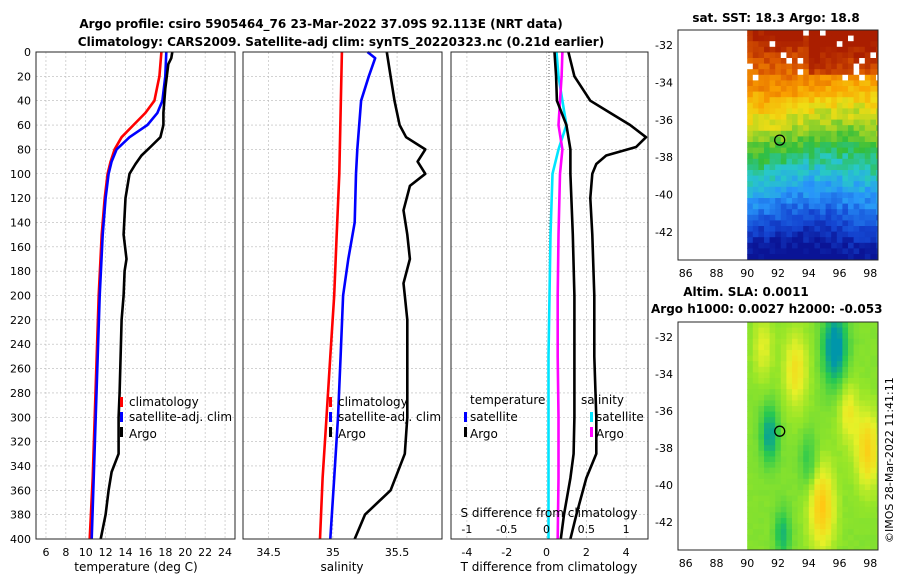  I want to click on legend-swatch-s-satellite, so click(591, 417).